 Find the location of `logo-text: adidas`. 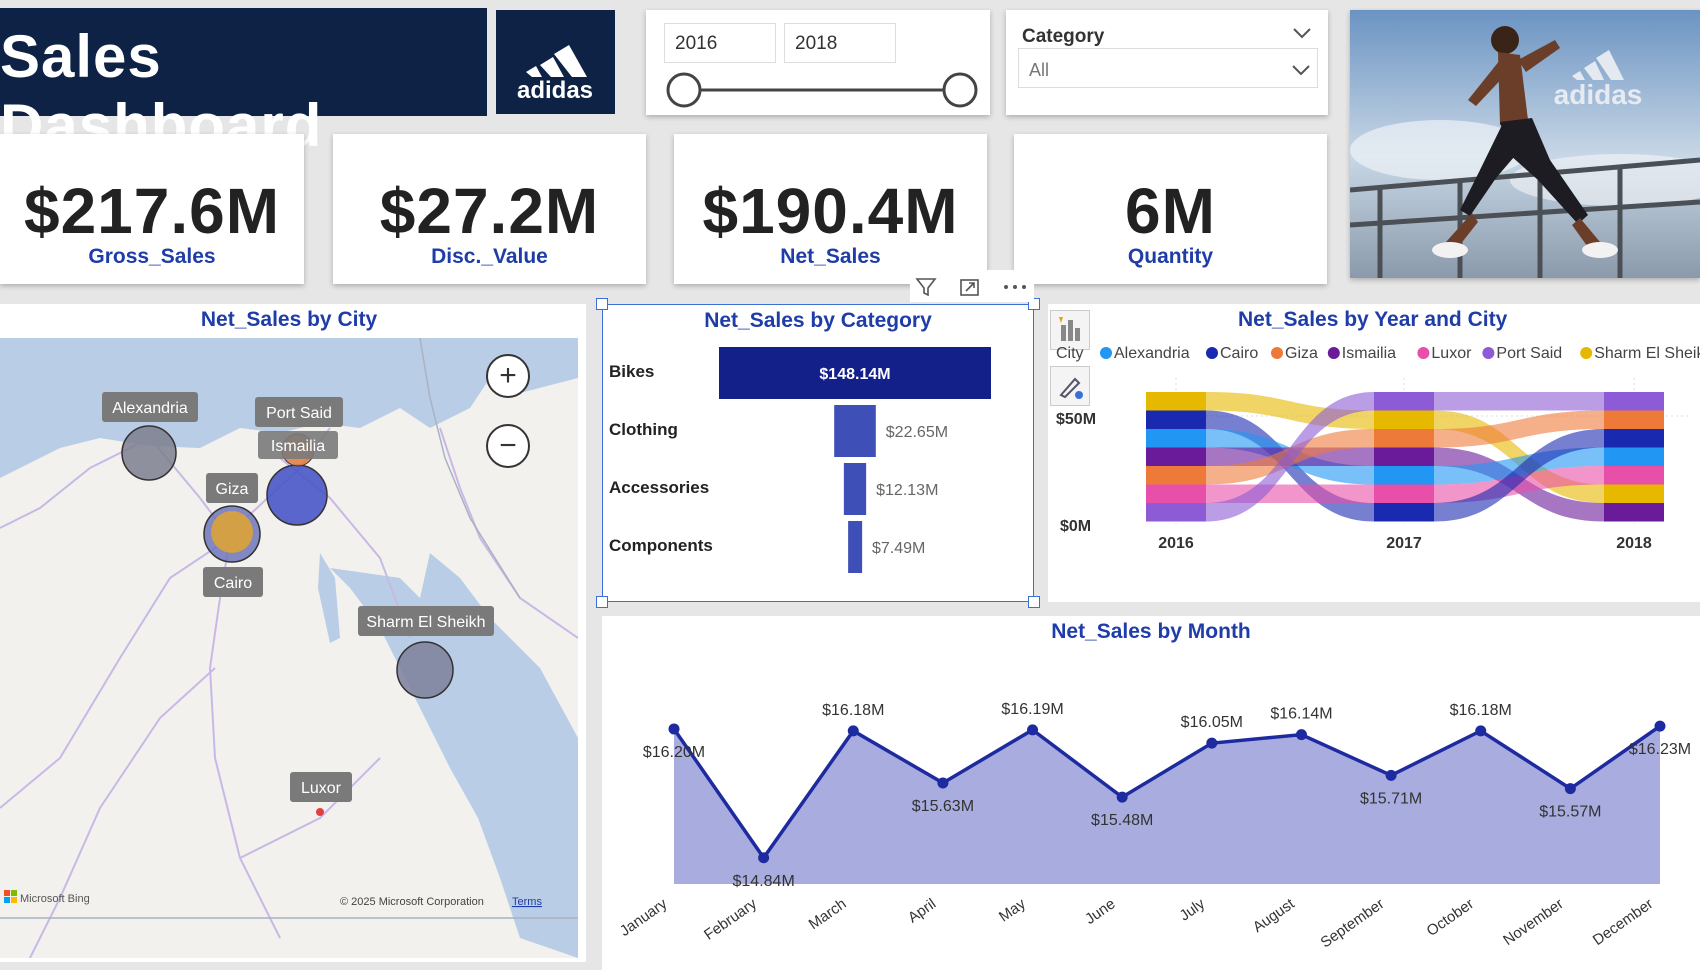

logo-text: adidas is located at coordinates (555, 90).